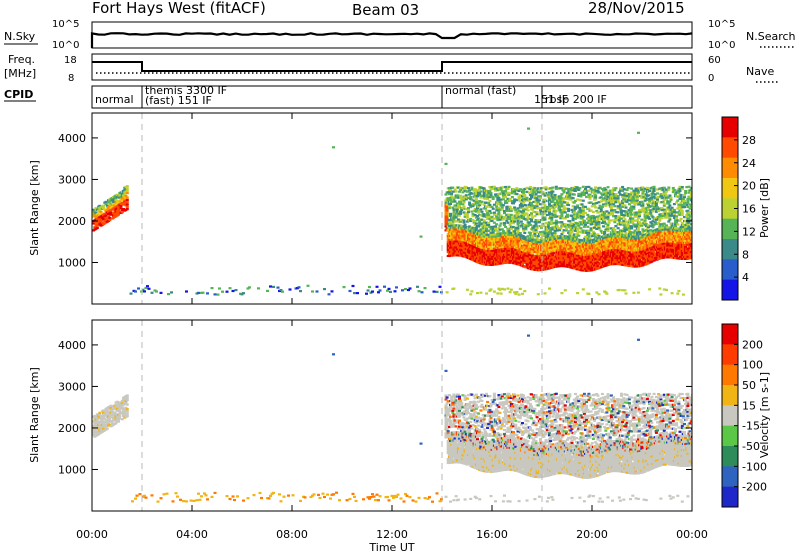  What do you see at coordinates (65, 45) in the screenshot?
I see `nsky-tick-bottom: 10^0` at bounding box center [65, 45].